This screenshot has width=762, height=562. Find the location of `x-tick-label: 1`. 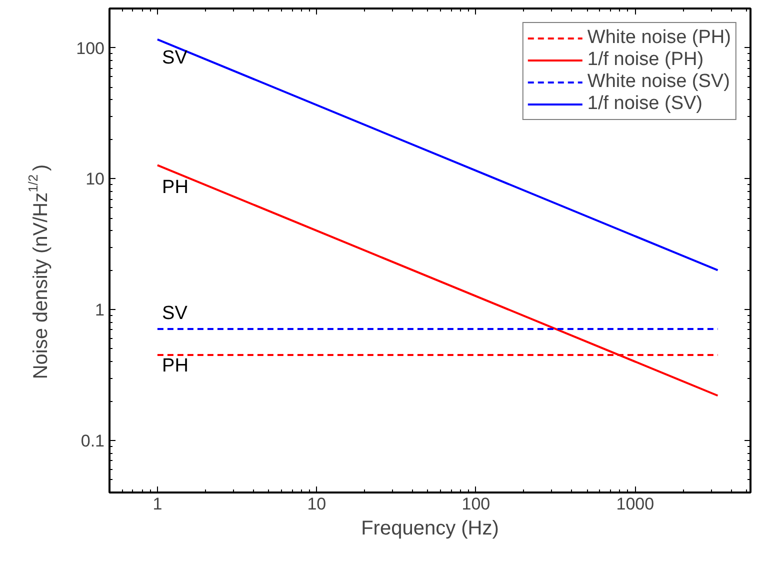

x-tick-label: 1 is located at coordinates (157, 504).